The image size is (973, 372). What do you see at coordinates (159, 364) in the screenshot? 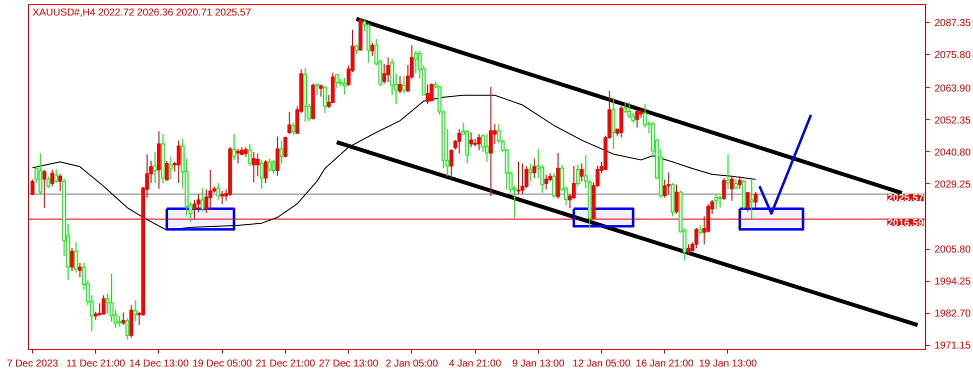
I see `x-tick-label: 14 Dec 13:00` at bounding box center [159, 364].